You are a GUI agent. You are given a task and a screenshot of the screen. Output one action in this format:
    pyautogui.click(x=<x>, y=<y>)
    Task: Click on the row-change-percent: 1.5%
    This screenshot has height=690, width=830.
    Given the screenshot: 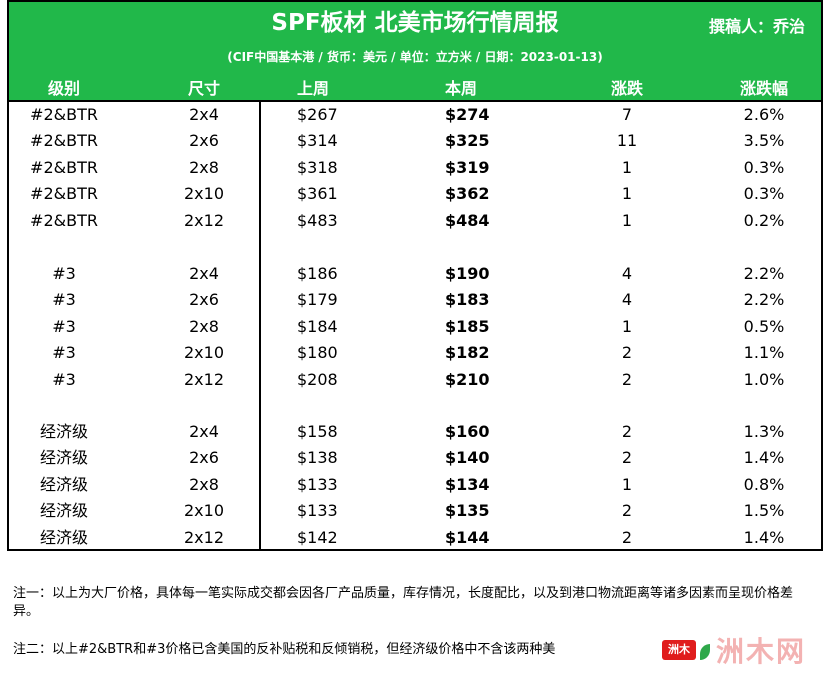 What is the action you would take?
    pyautogui.click(x=764, y=511)
    